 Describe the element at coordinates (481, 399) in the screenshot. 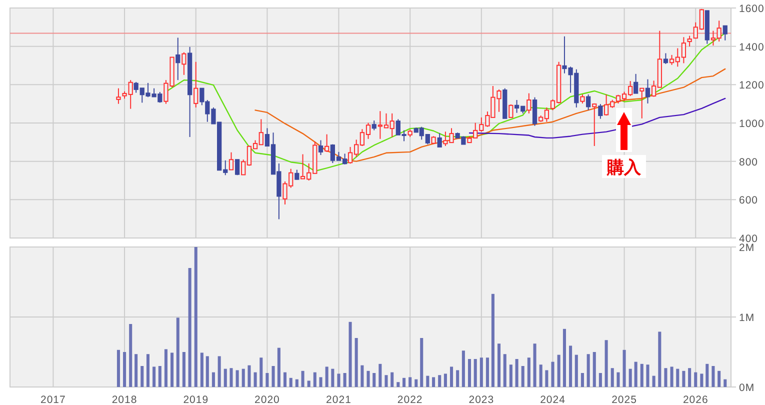

I see `x-tick-label: 2023` at that location.